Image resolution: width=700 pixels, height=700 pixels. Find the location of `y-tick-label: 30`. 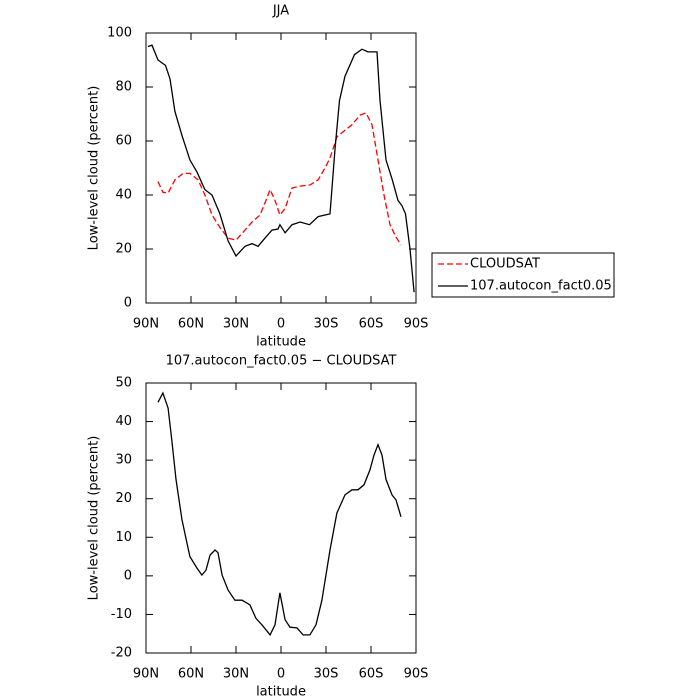

y-tick-label: 30 is located at coordinates (123, 460).